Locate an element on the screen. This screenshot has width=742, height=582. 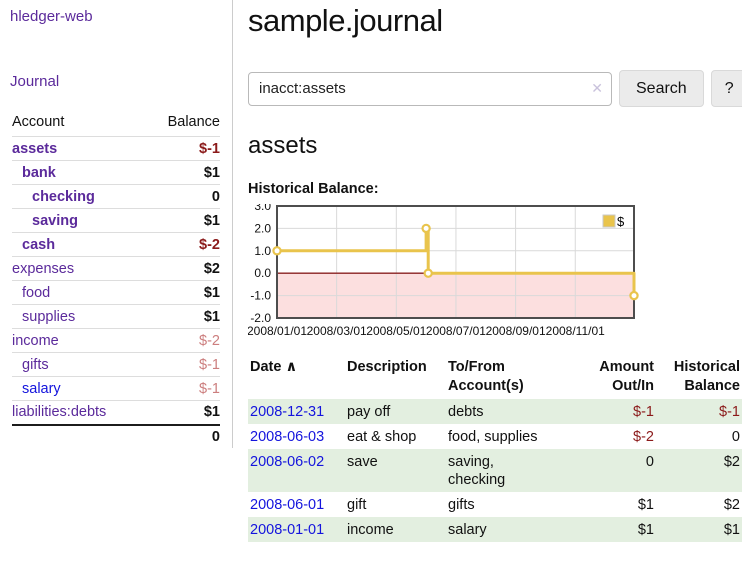
search-input-wrap: ✕ is located at coordinates (430, 88).